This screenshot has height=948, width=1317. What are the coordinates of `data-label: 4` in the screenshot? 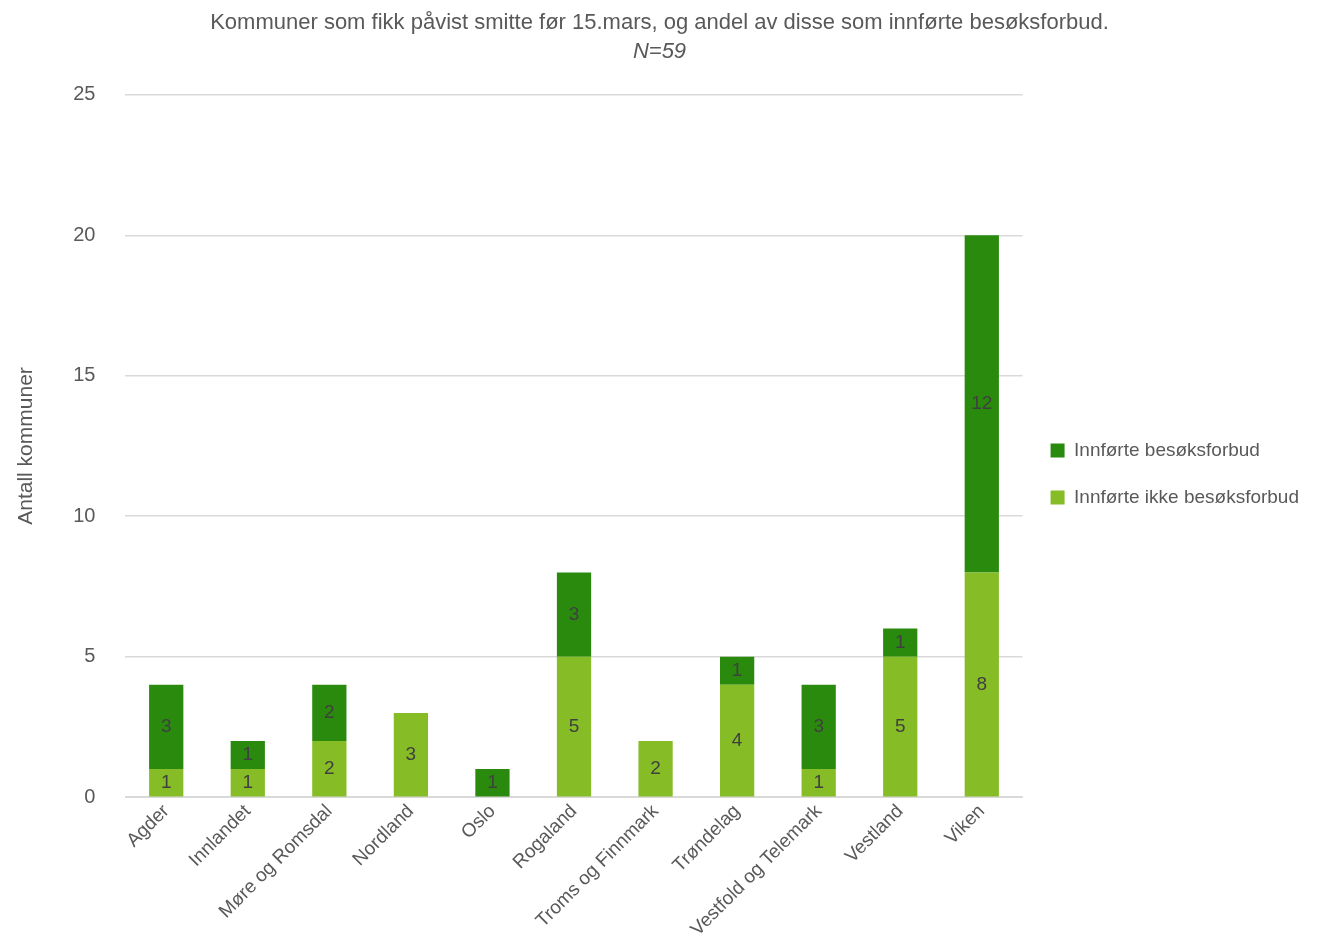 It's located at (737, 739).